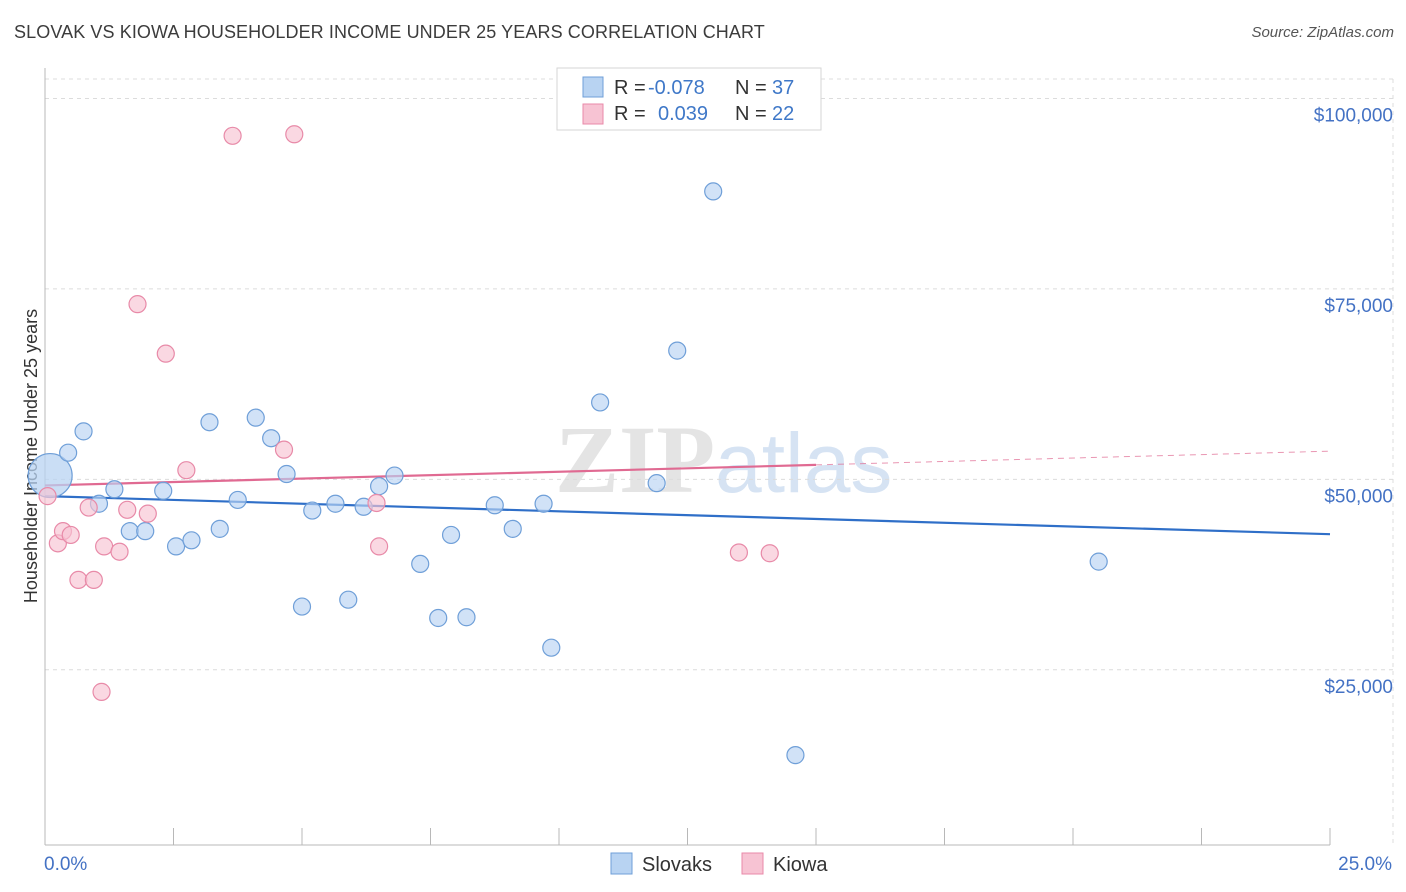 The height and width of the screenshot is (892, 1406). I want to click on watermark-zip: ZIP, so click(635, 459).